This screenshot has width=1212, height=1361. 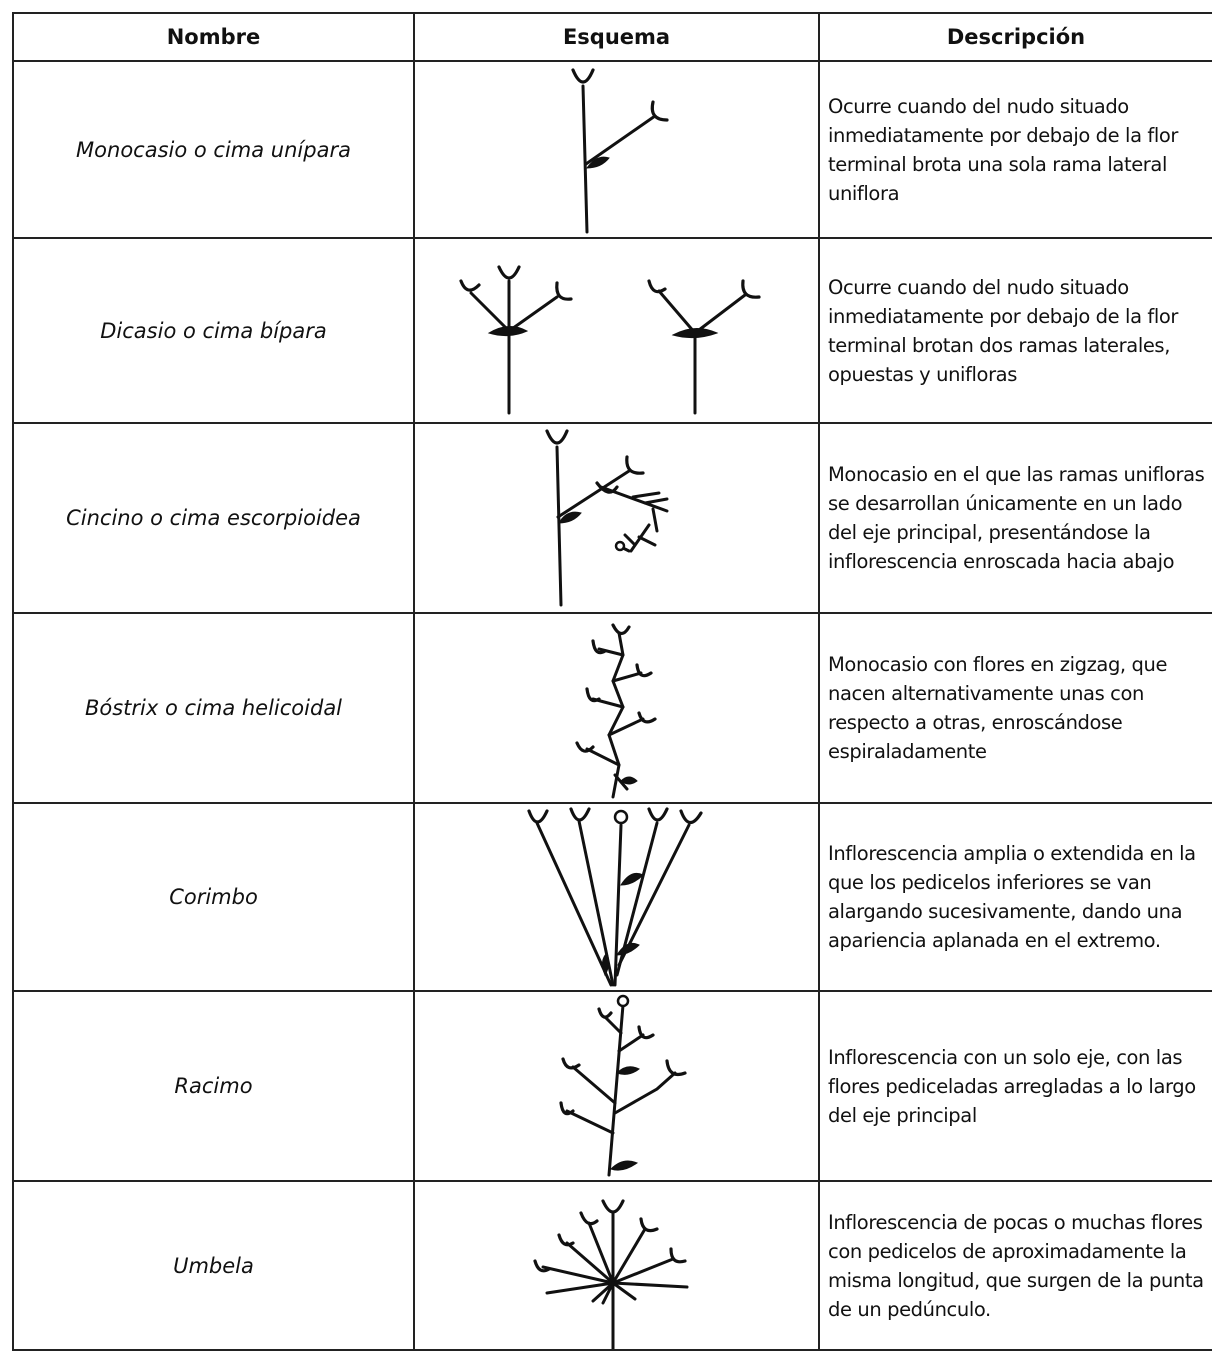 I want to click on name-cell: Corimbo, so click(x=213, y=897).